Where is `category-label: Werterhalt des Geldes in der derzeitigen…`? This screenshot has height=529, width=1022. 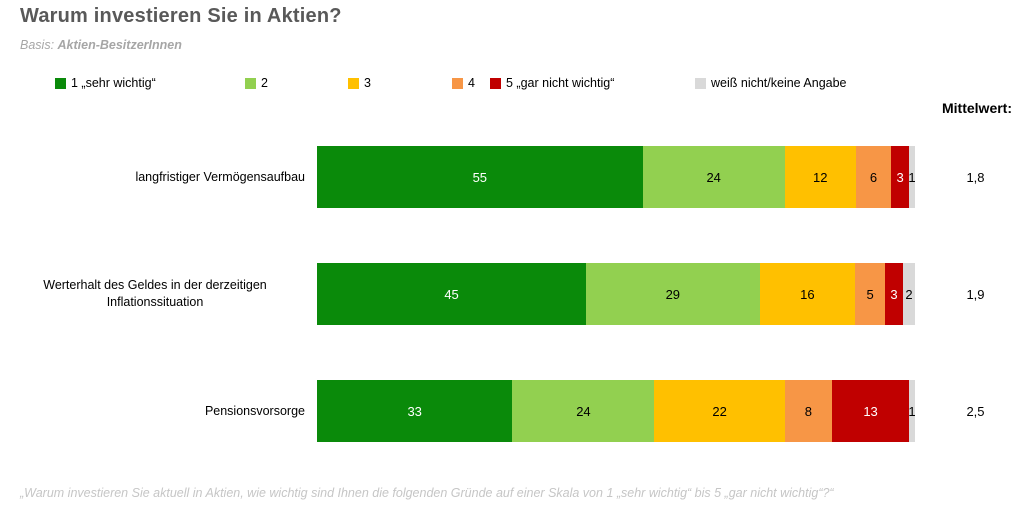
category-label: Werterhalt des Geldes in der derzeitigen… is located at coordinates (155, 293).